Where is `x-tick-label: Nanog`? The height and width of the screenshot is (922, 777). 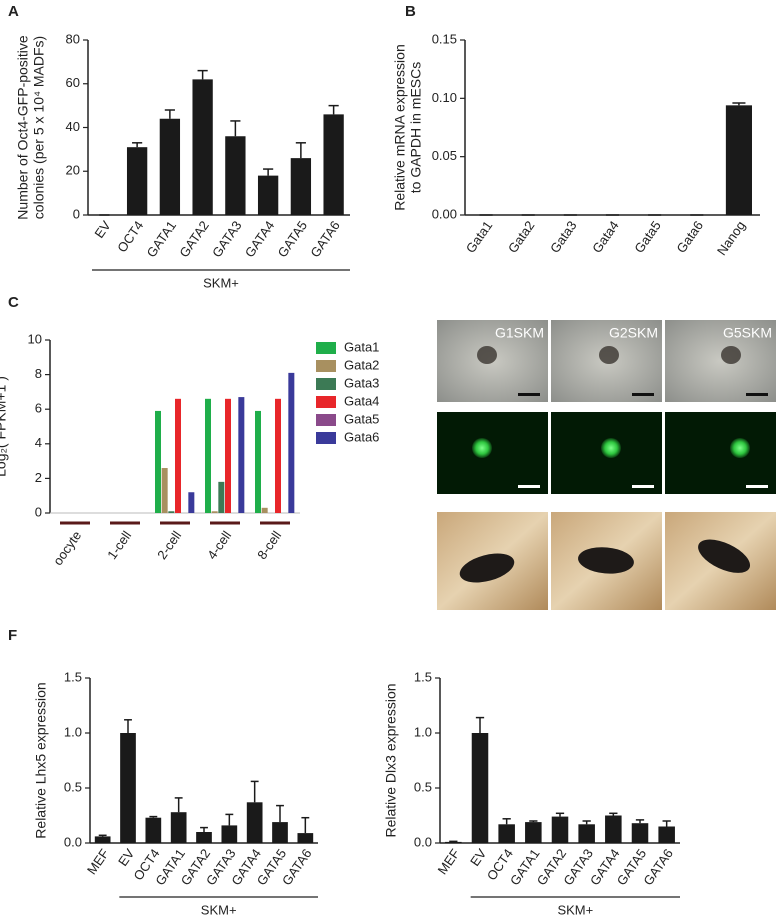
x-tick-label: Nanog is located at coordinates (731, 238).